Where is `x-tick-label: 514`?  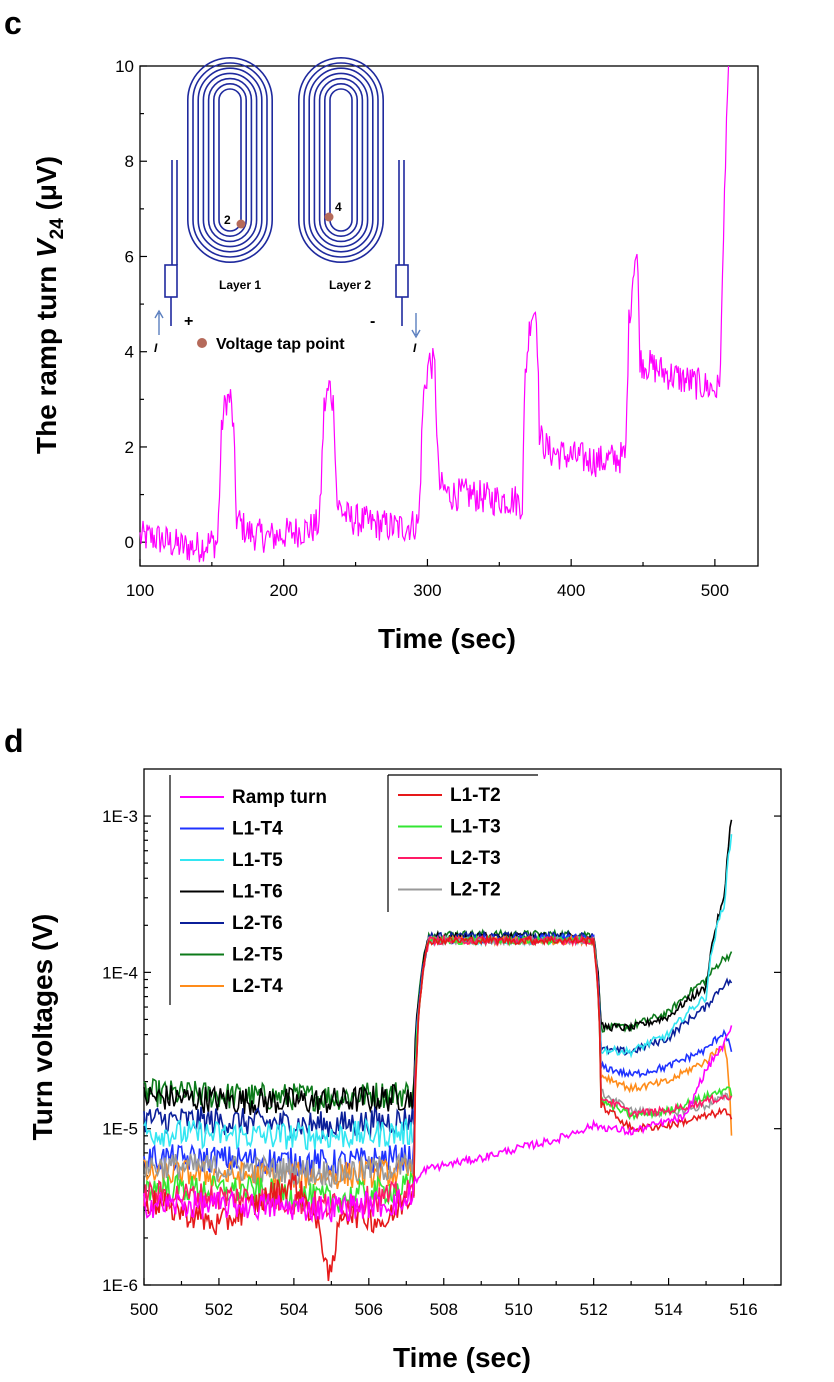 x-tick-label: 514 is located at coordinates (668, 1309).